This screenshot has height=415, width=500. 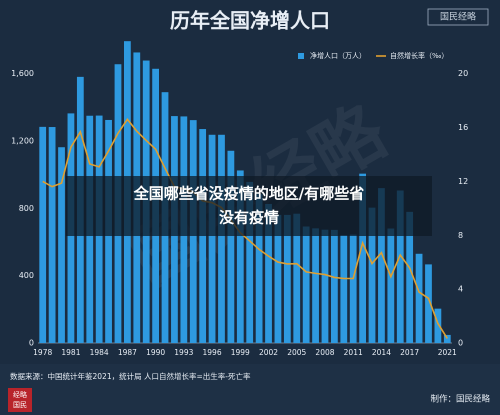 What do you see at coordinates (463, 181) in the screenshot?
I see `y2-tick-label: 12` at bounding box center [463, 181].